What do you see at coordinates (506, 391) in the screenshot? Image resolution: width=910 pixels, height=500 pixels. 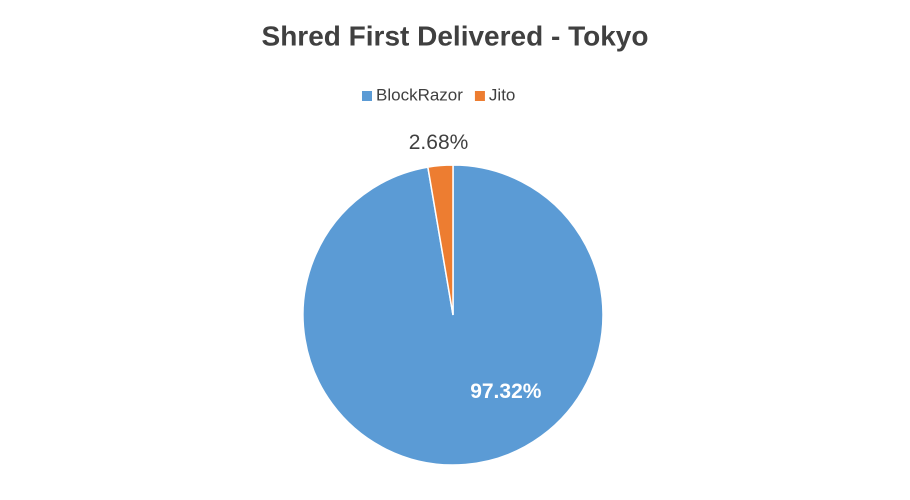 I see `data-label: 97.32%` at bounding box center [506, 391].